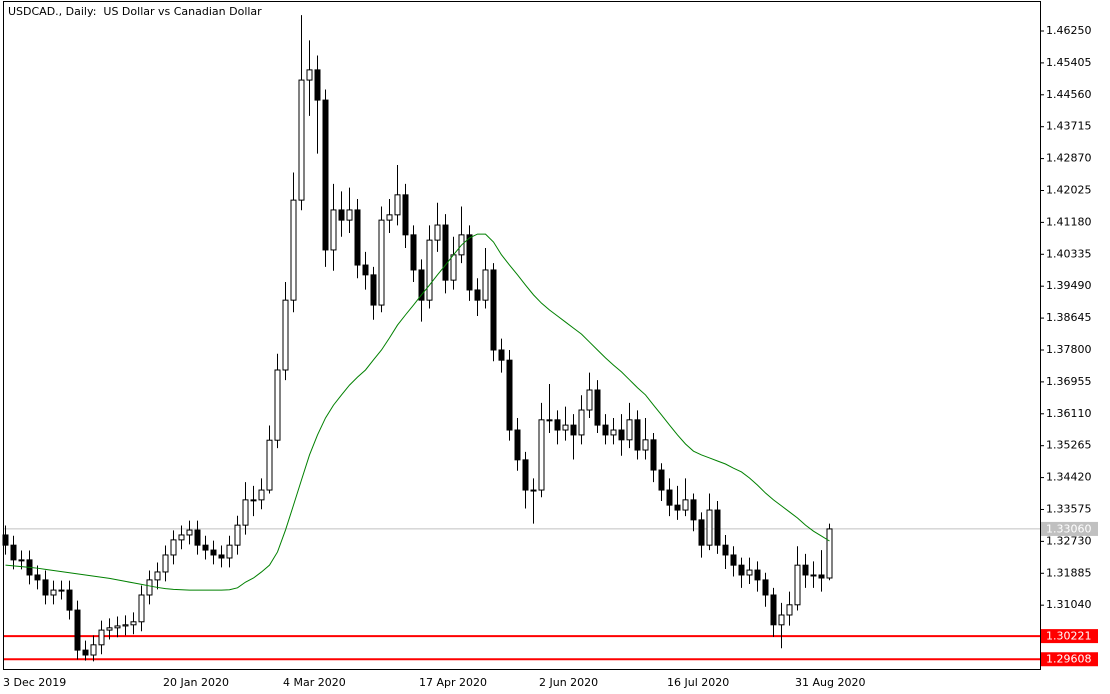 This screenshot has width=1110, height=694. Describe the element at coordinates (698, 682) in the screenshot. I see `x-tick-label: 16 Jul 2020` at that location.